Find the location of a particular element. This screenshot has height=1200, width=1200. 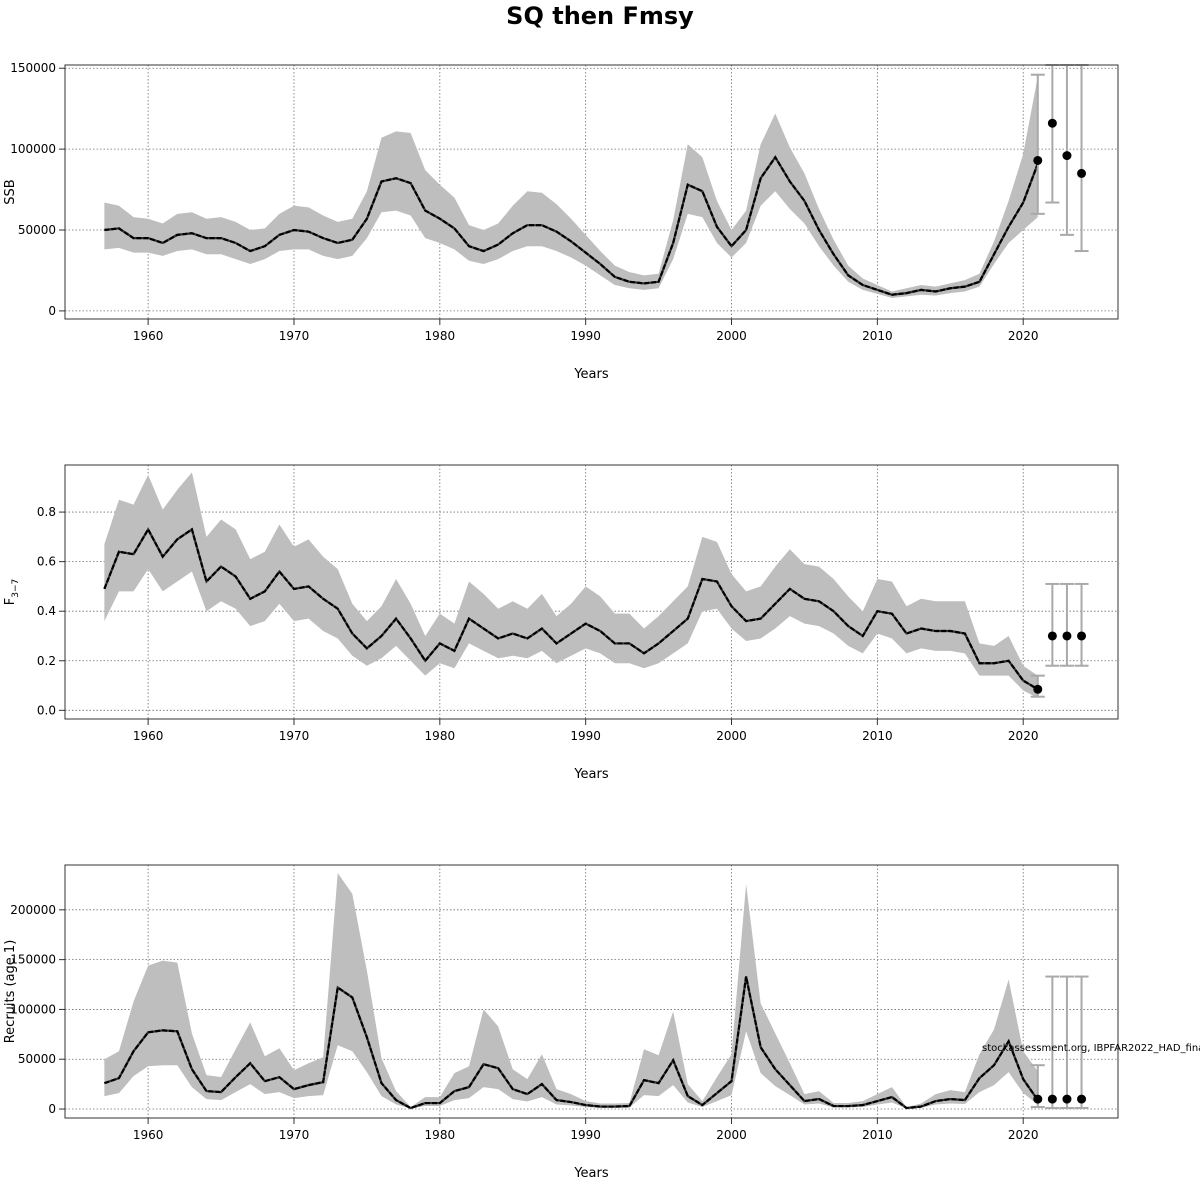

y-axis-label: F3−7 is located at coordinates (12, 592).